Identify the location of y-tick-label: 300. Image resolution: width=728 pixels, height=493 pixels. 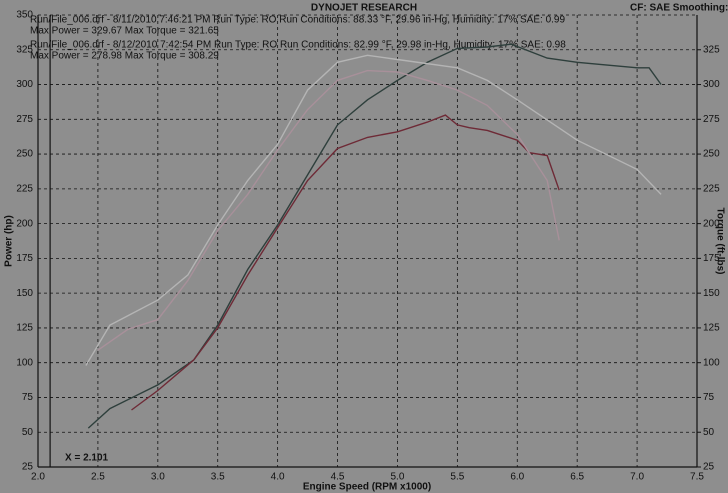
(24, 84).